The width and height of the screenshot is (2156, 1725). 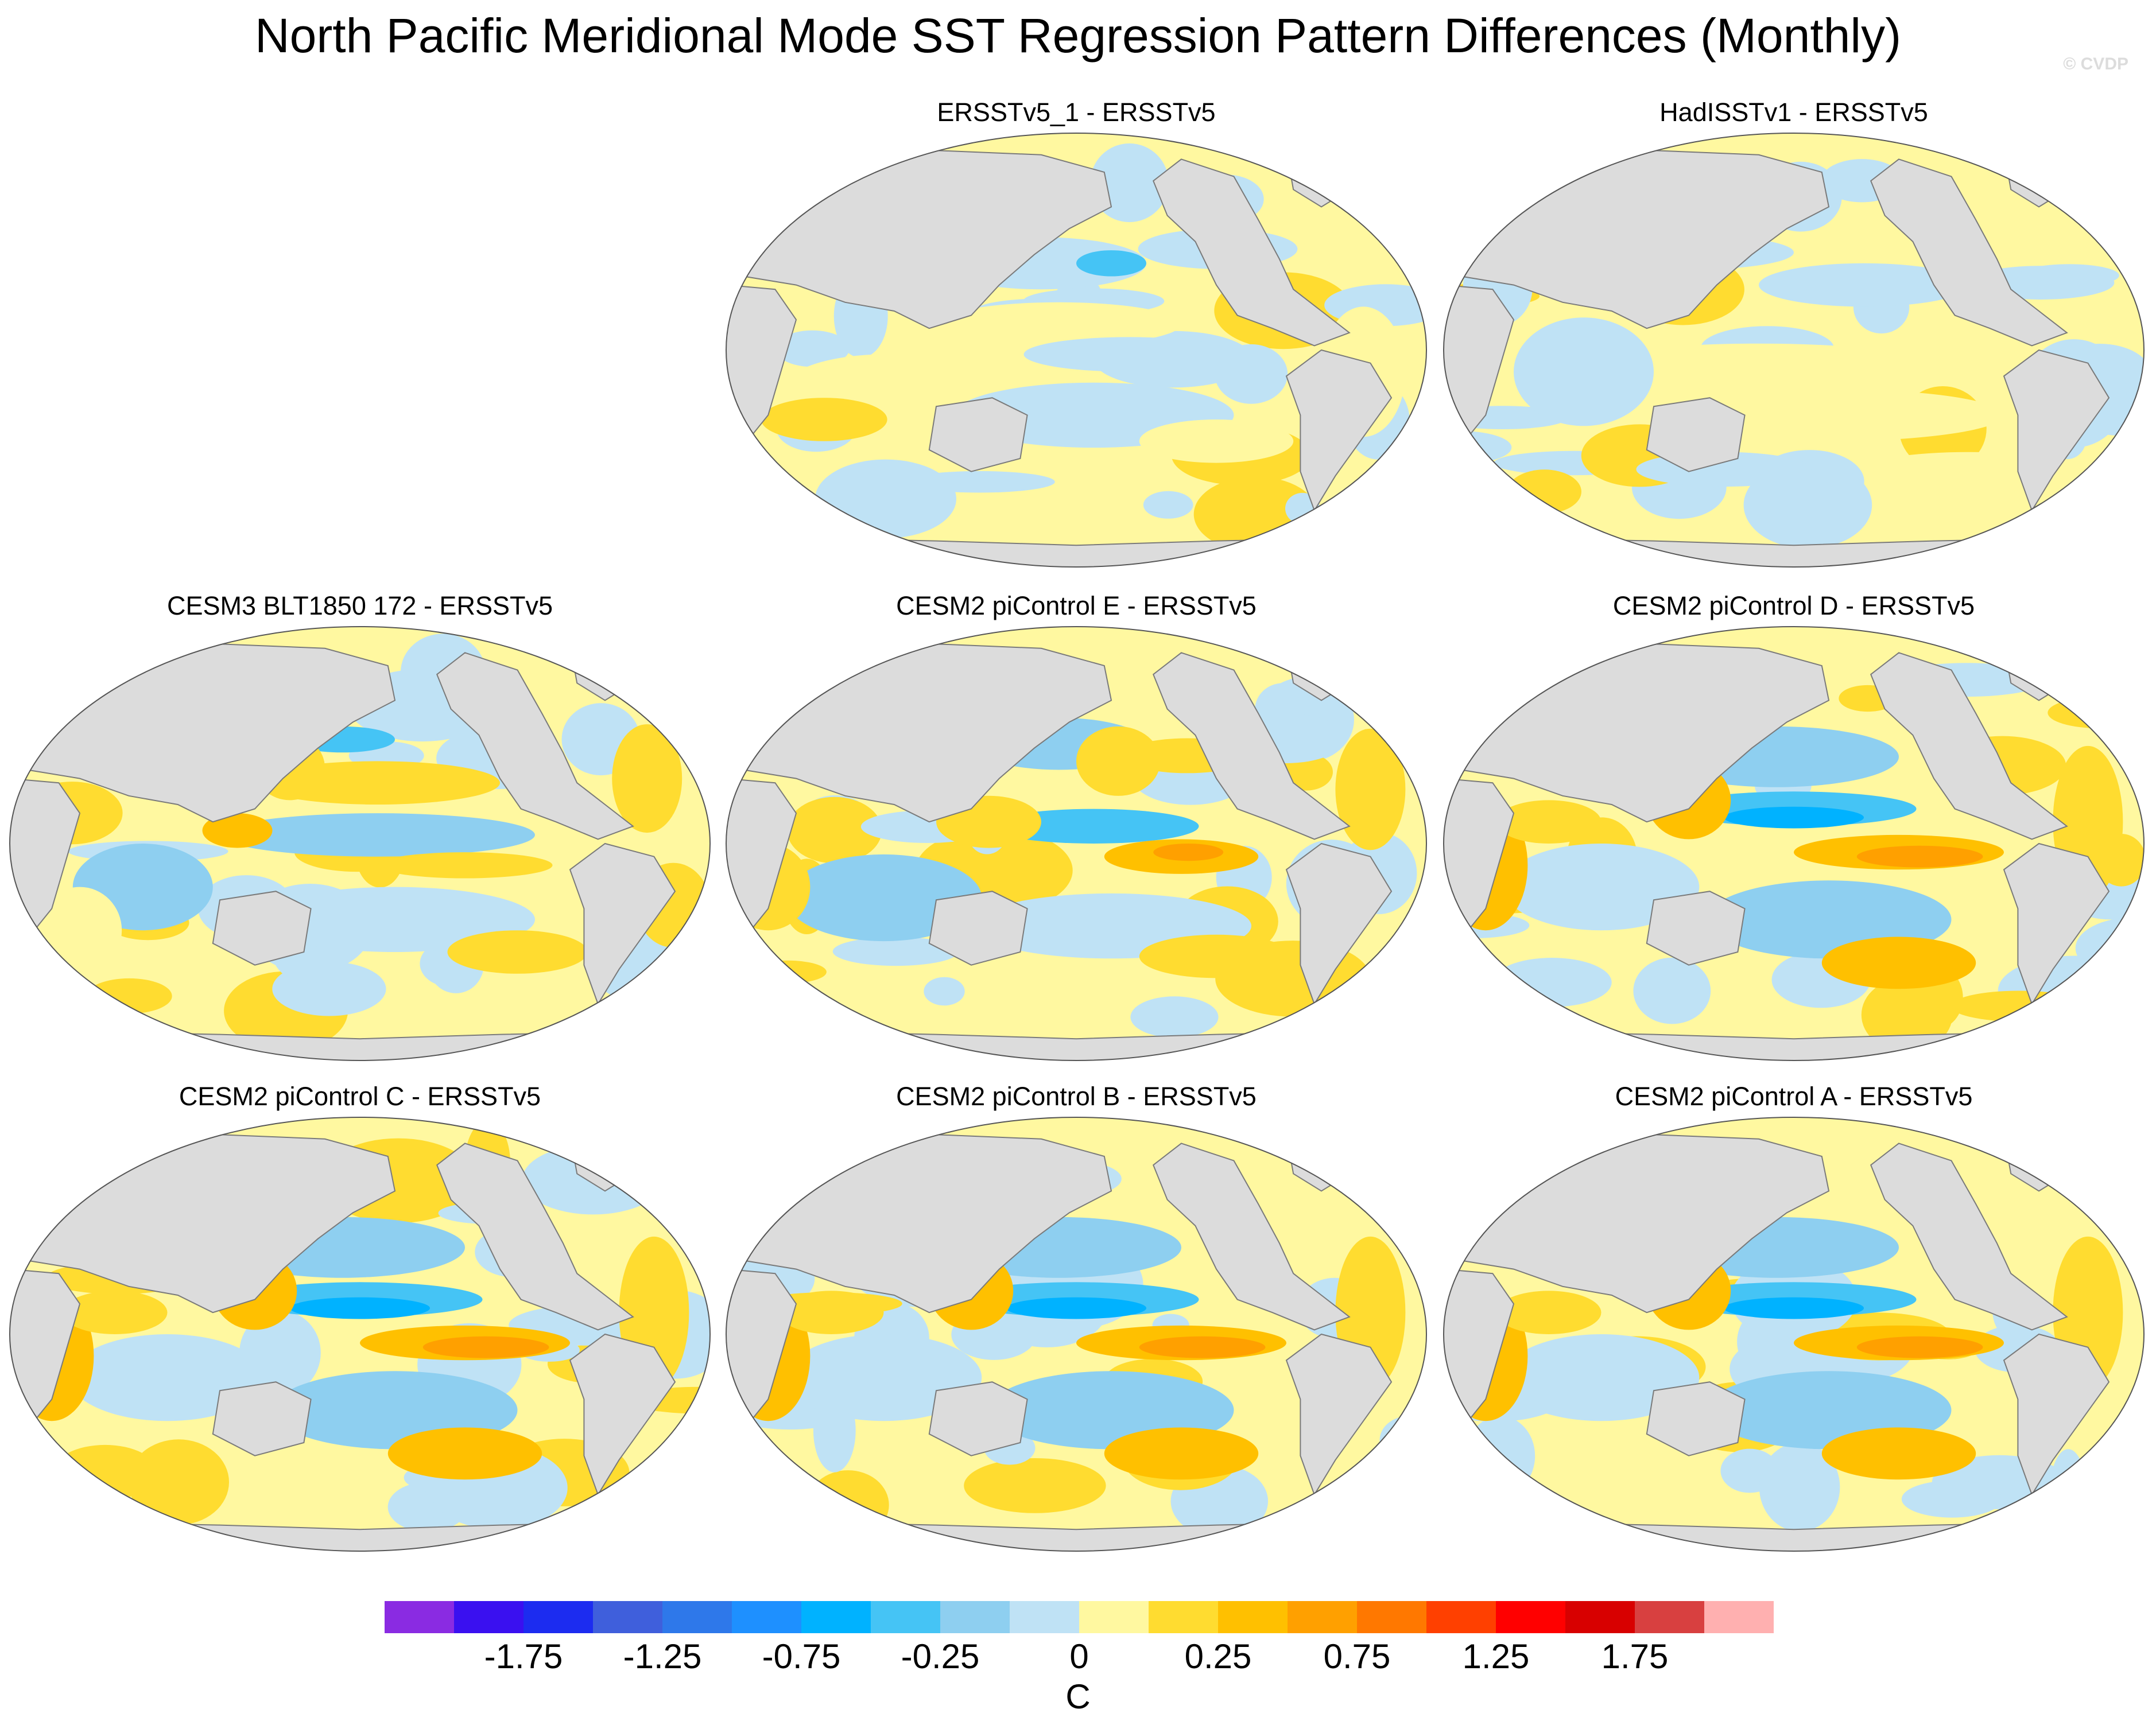 I want to click on colorbar-tick-label: 1.25, so click(x=1496, y=1656).